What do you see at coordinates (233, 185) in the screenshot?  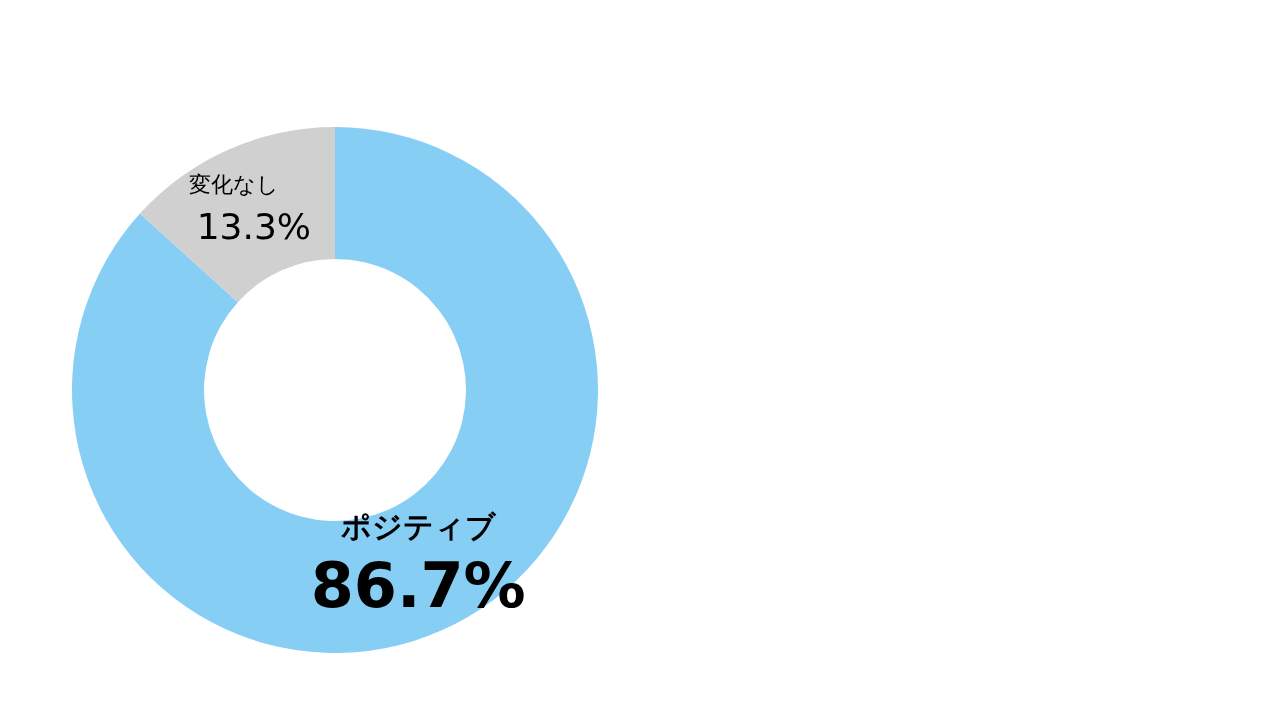 I see `slice-label: 変化なし` at bounding box center [233, 185].